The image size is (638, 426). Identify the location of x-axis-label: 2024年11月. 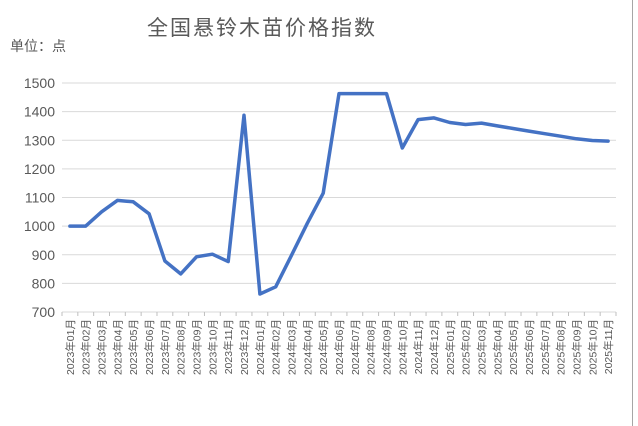
(418, 346).